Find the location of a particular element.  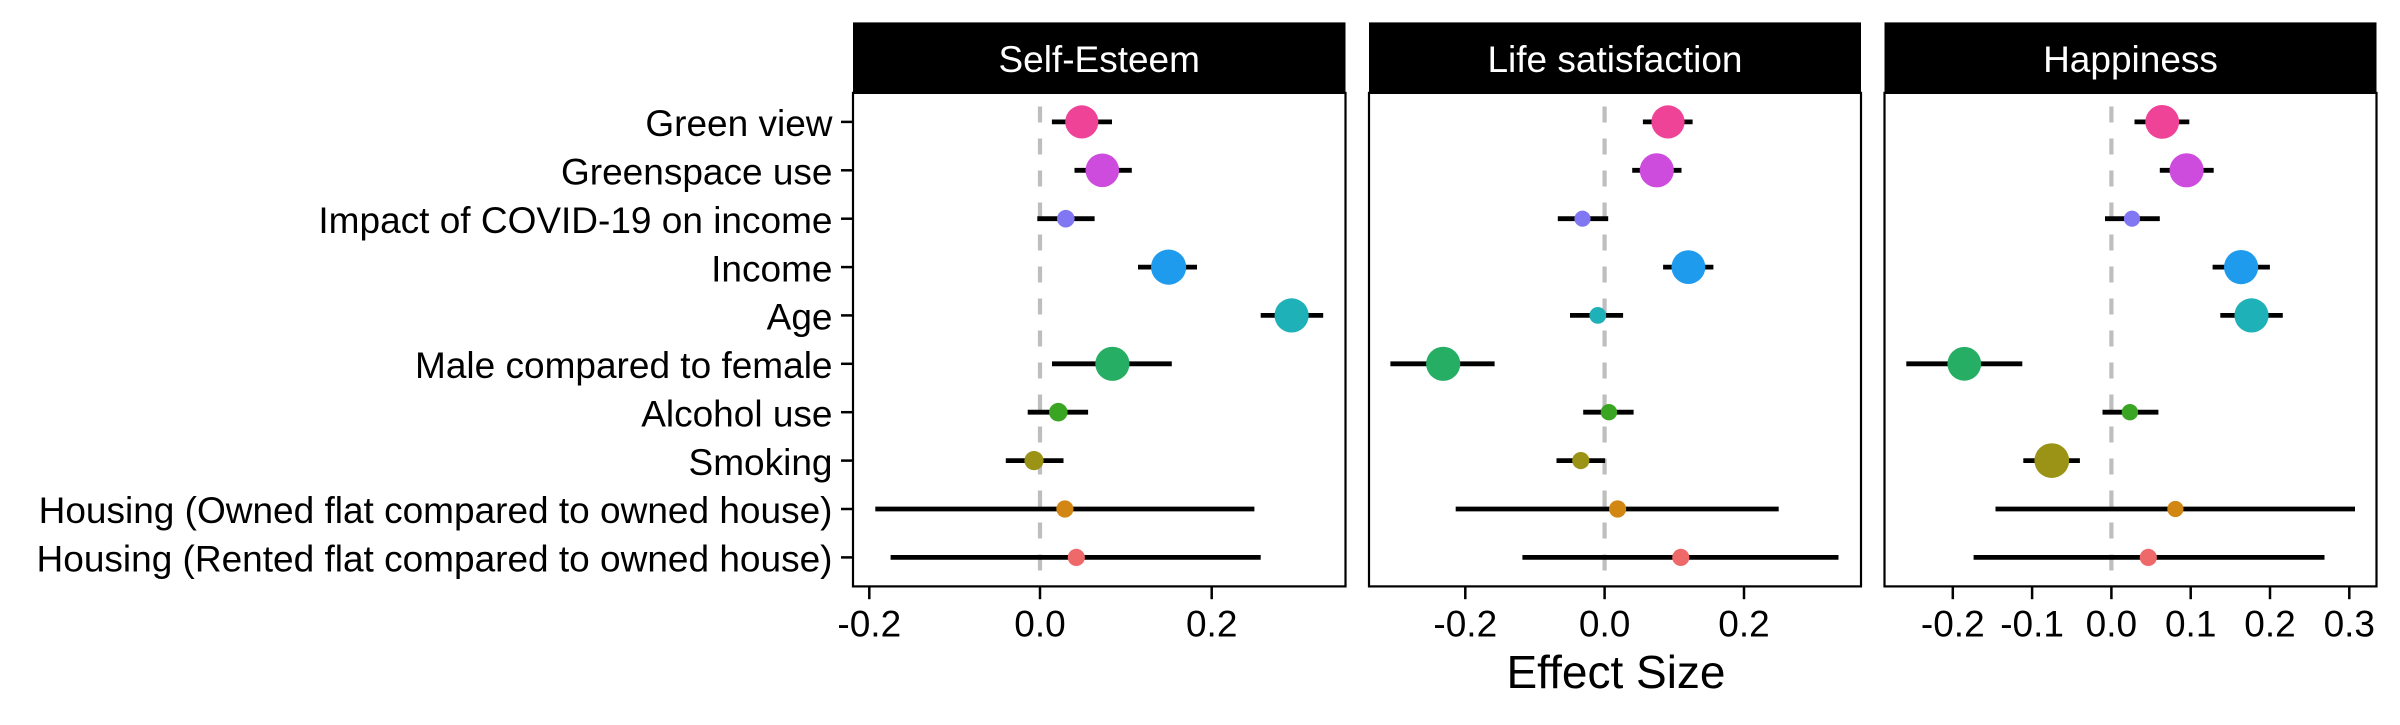

svg-text: 0.3 is located at coordinates (2349, 624).